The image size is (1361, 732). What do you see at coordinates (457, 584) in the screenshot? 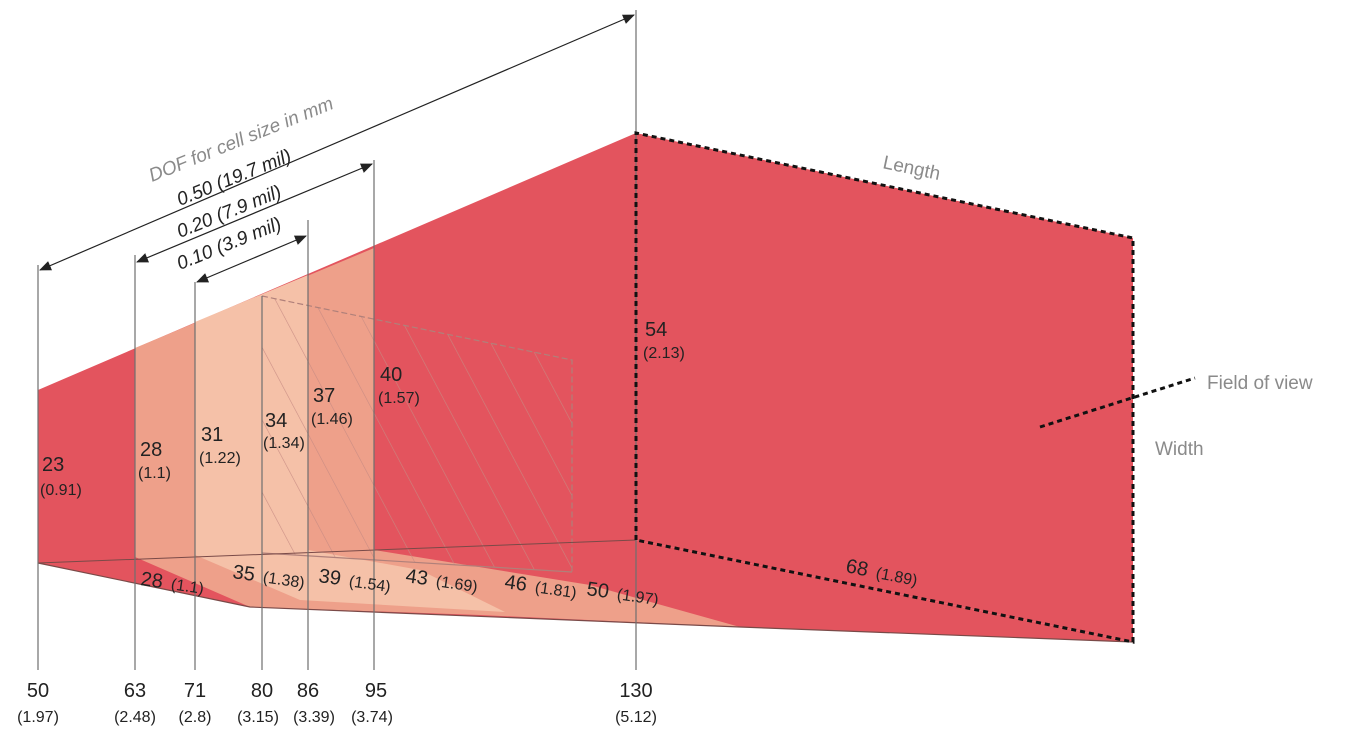
I see `length-inch: (1.69)` at bounding box center [457, 584].